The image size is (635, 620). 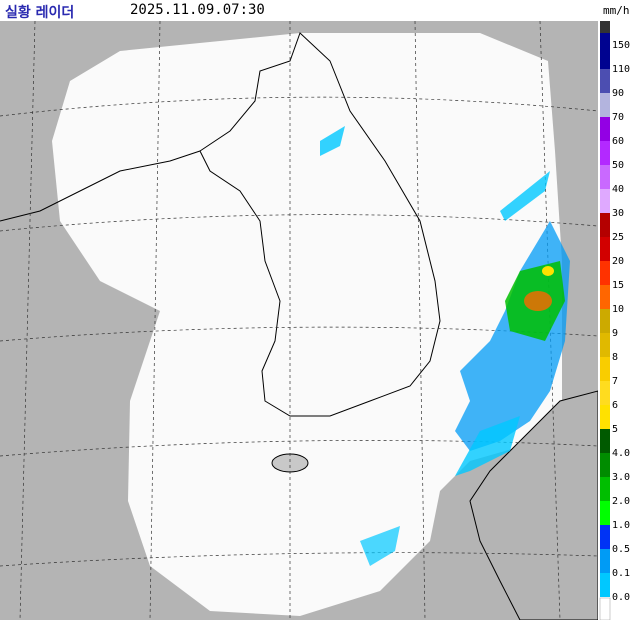 I want to click on title: 실황 레이더, so click(x=40, y=13).